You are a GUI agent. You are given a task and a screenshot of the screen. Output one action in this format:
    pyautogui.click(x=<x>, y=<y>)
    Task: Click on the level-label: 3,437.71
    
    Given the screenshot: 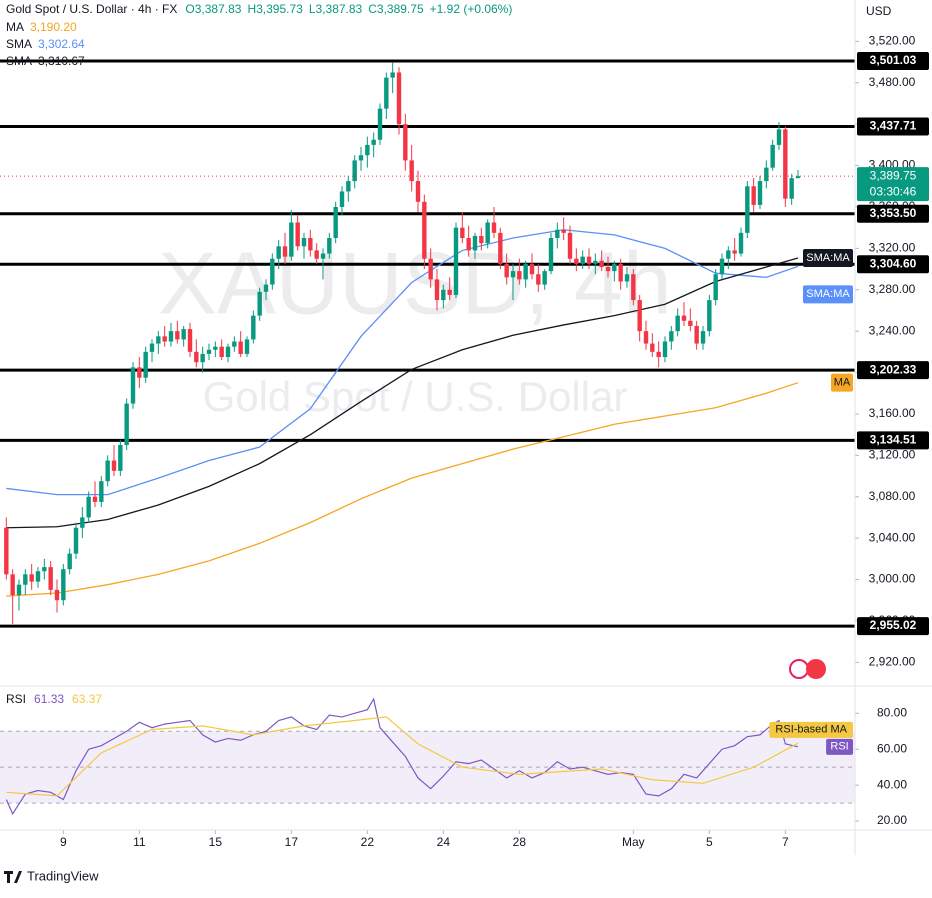 What is the action you would take?
    pyautogui.click(x=893, y=126)
    